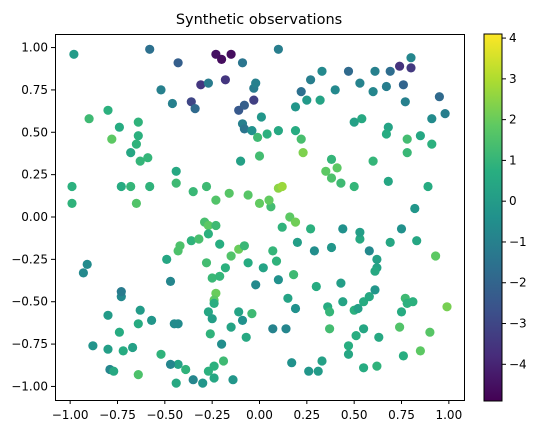 This screenshot has width=542, height=435. I want to click on colorbar-tick-label: −1, so click(518, 242).